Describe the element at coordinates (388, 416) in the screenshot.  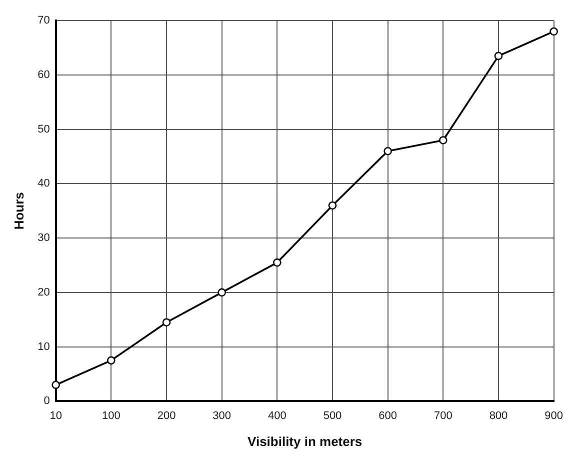
I see `x-tick-label: 600` at that location.